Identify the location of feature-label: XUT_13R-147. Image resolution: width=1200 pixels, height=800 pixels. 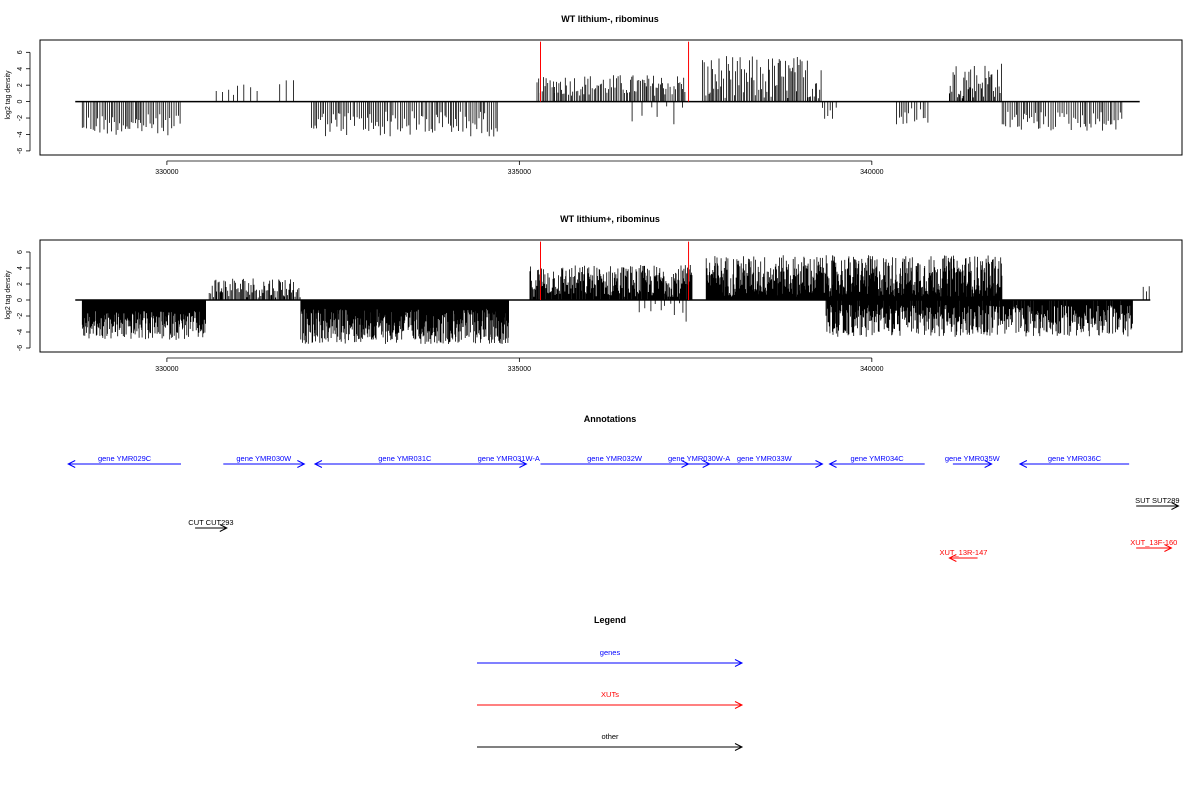
(963, 552).